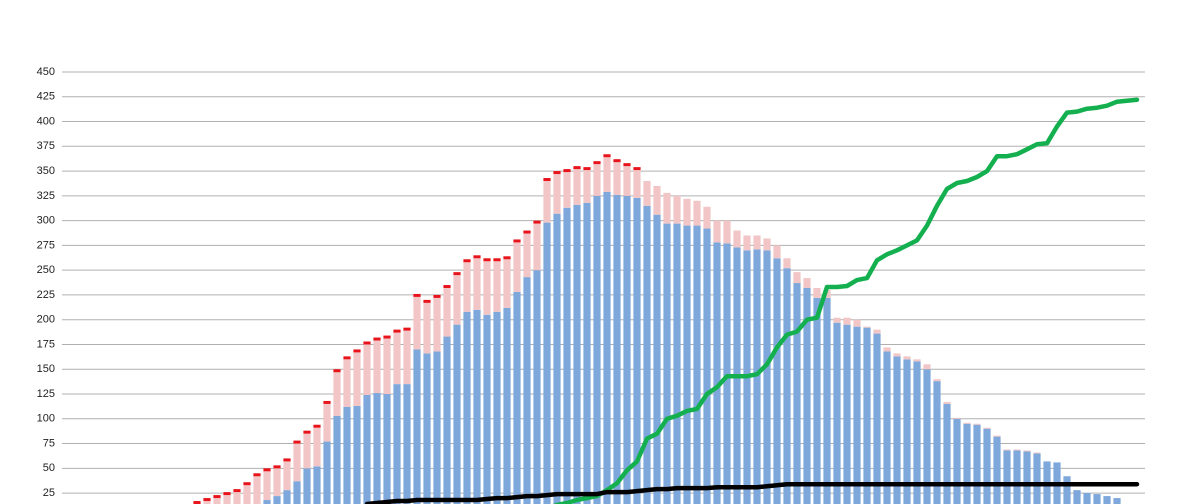 This screenshot has width=1178, height=504. Describe the element at coordinates (46, 320) in the screenshot. I see `y-tick-label: 200` at that location.